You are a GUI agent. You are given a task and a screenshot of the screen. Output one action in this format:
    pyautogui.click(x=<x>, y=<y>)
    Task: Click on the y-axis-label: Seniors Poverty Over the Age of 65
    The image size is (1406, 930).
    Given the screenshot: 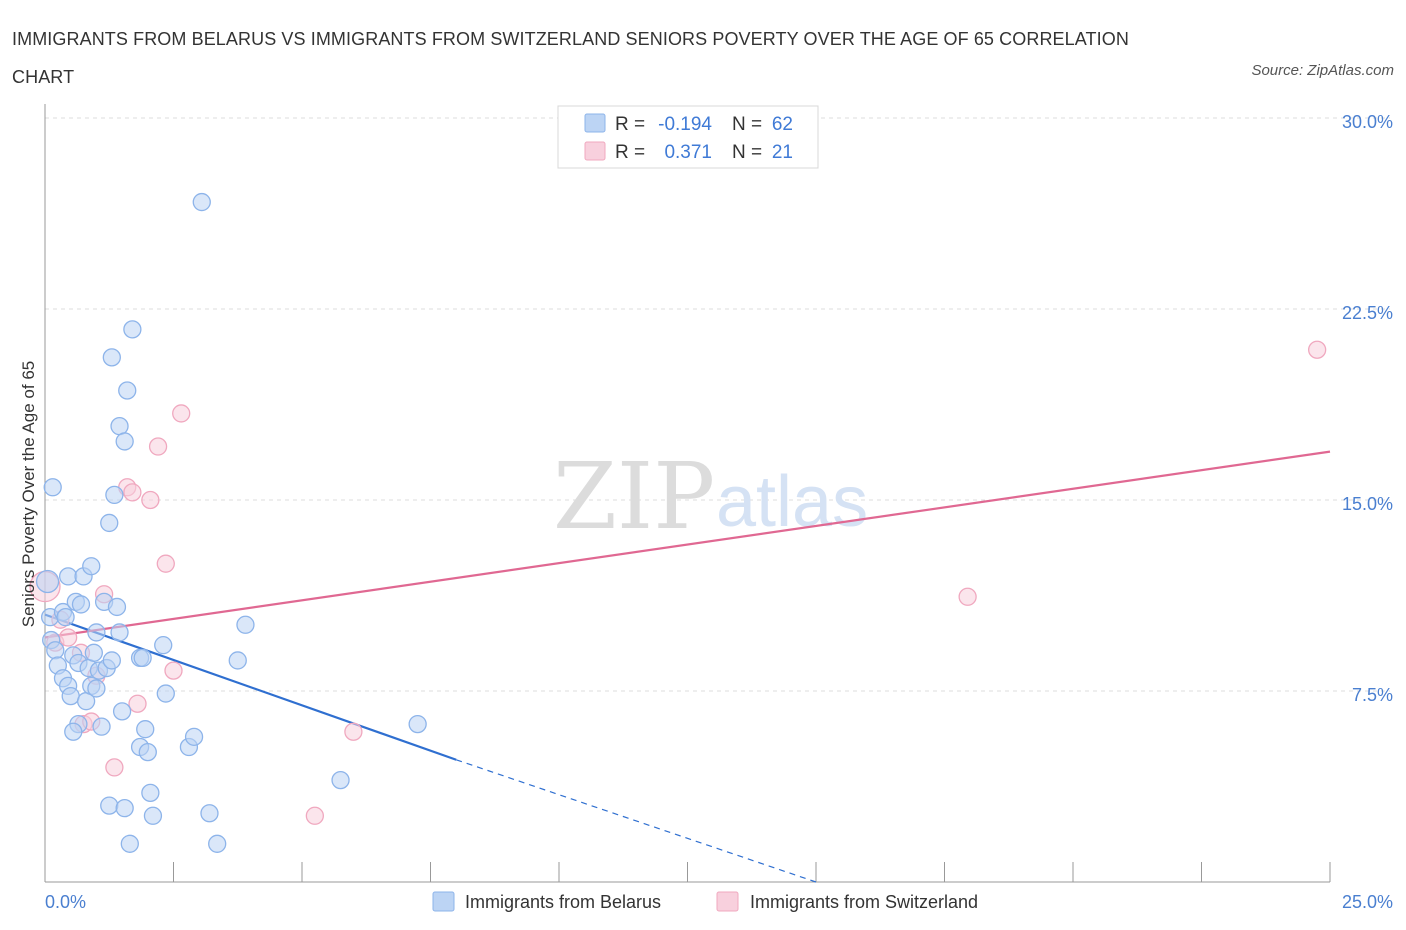 What is the action you would take?
    pyautogui.click(x=28, y=494)
    